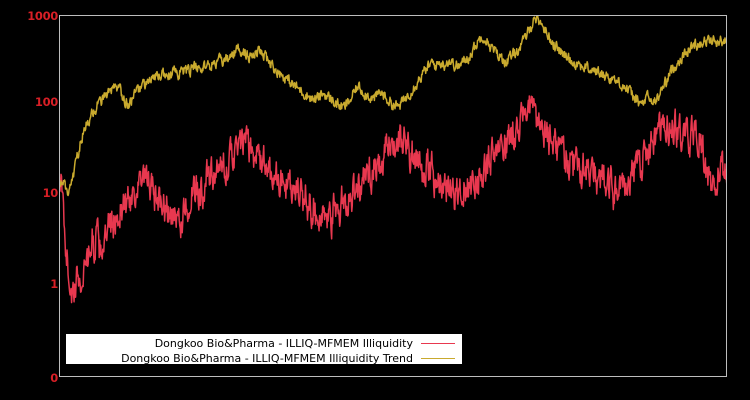 Image resolution: width=750 pixels, height=400 pixels. Describe the element at coordinates (50, 193) in the screenshot. I see `ytick-label-10: 10` at that location.